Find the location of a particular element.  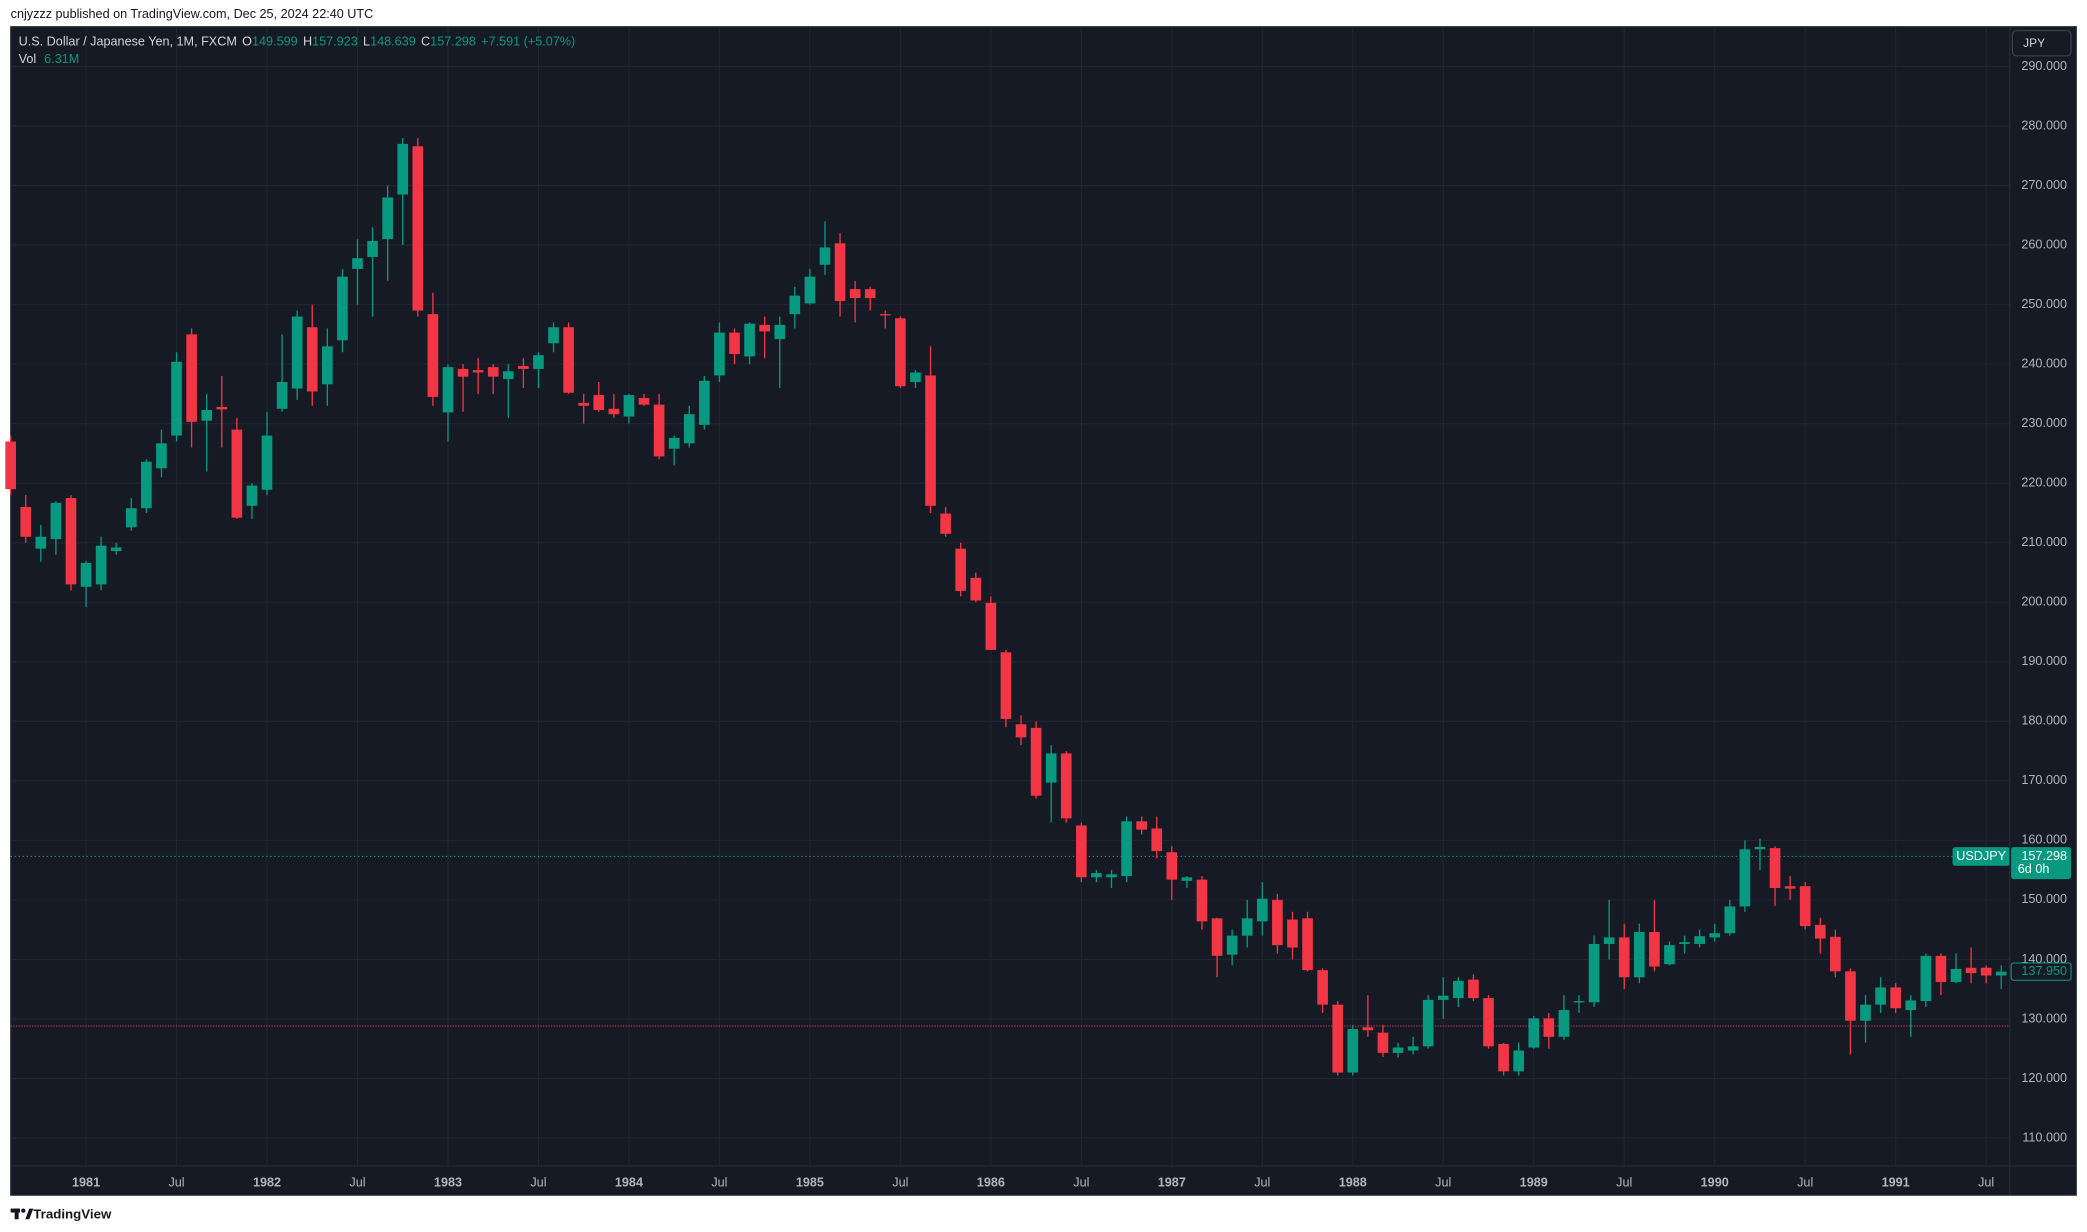

currency-button is located at coordinates (2041, 43).